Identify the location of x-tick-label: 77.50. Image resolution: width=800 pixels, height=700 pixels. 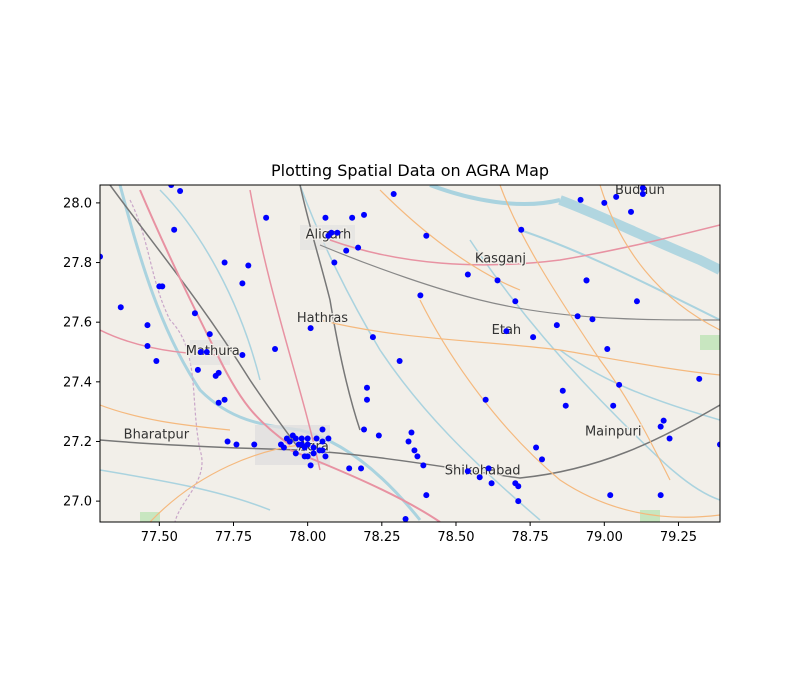
(159, 537).